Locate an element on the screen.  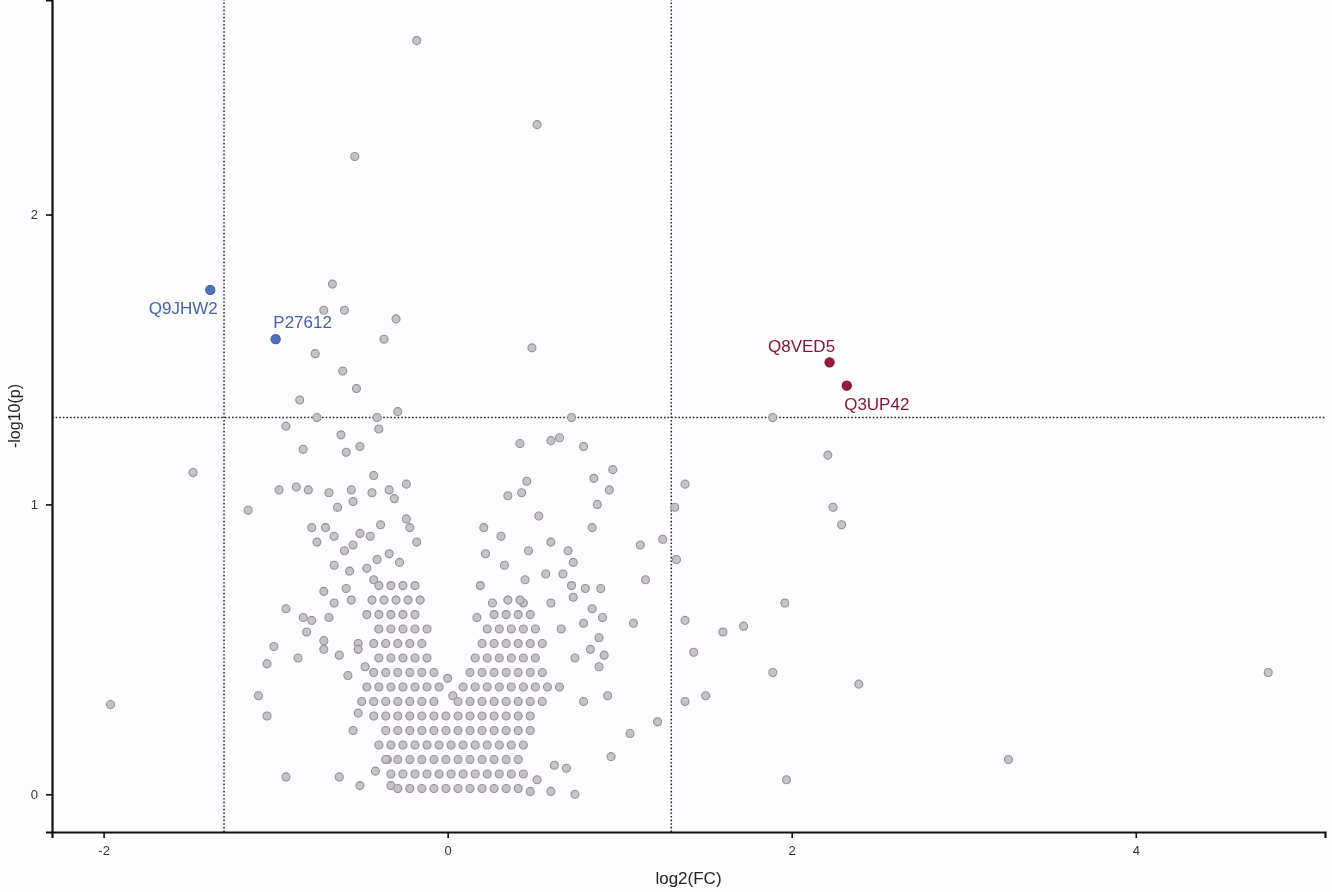
y-tick-label: 1 is located at coordinates (34, 505).